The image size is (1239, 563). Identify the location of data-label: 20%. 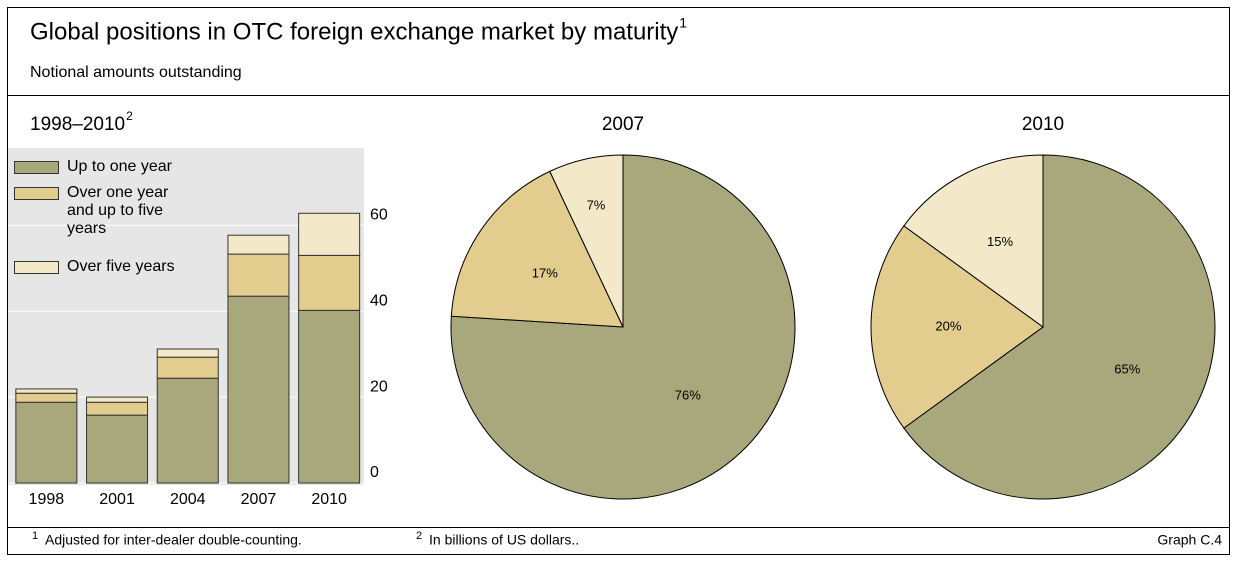
(948, 325).